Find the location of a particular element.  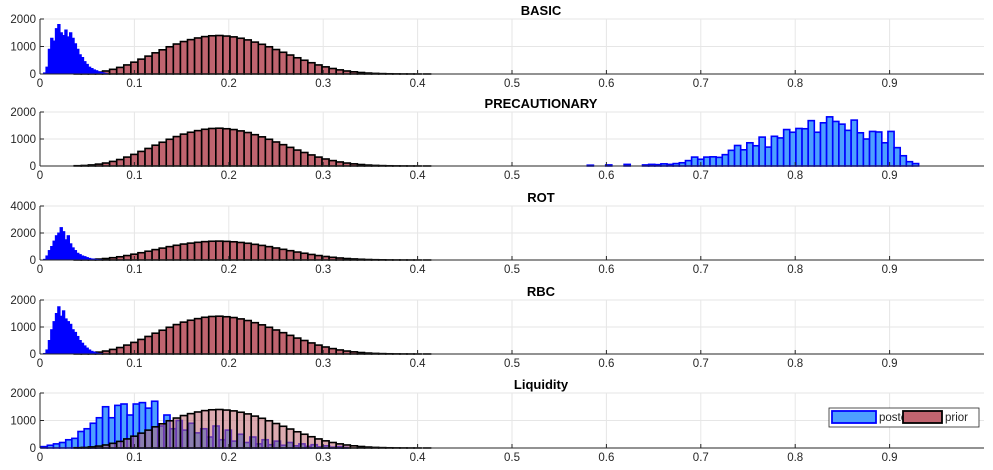

legend-swatch-posterior is located at coordinates (854, 417).